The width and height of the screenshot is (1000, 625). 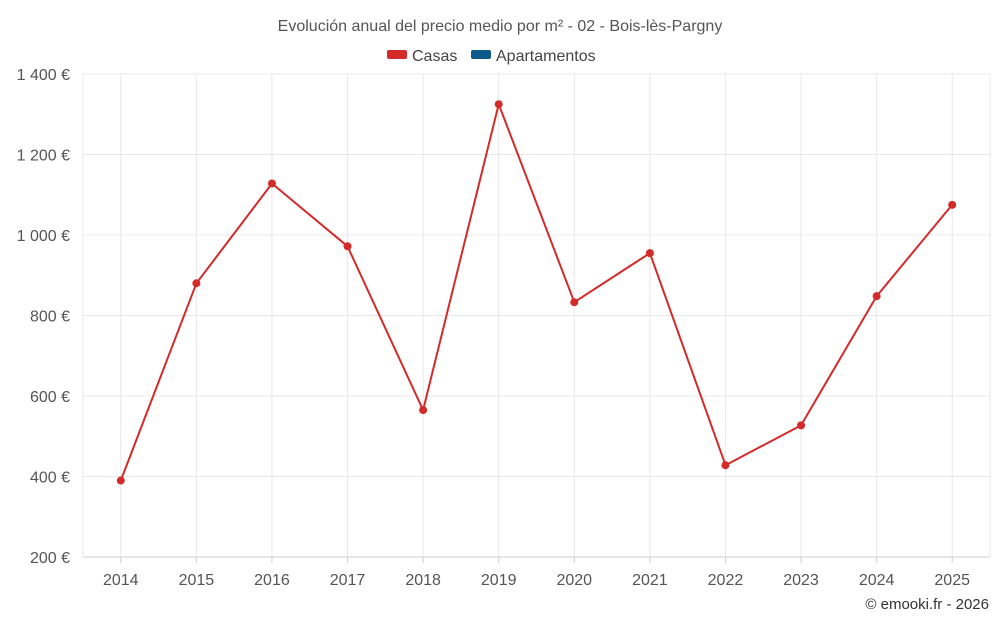 What do you see at coordinates (499, 580) in the screenshot?
I see `x-tick-label: 2019` at bounding box center [499, 580].